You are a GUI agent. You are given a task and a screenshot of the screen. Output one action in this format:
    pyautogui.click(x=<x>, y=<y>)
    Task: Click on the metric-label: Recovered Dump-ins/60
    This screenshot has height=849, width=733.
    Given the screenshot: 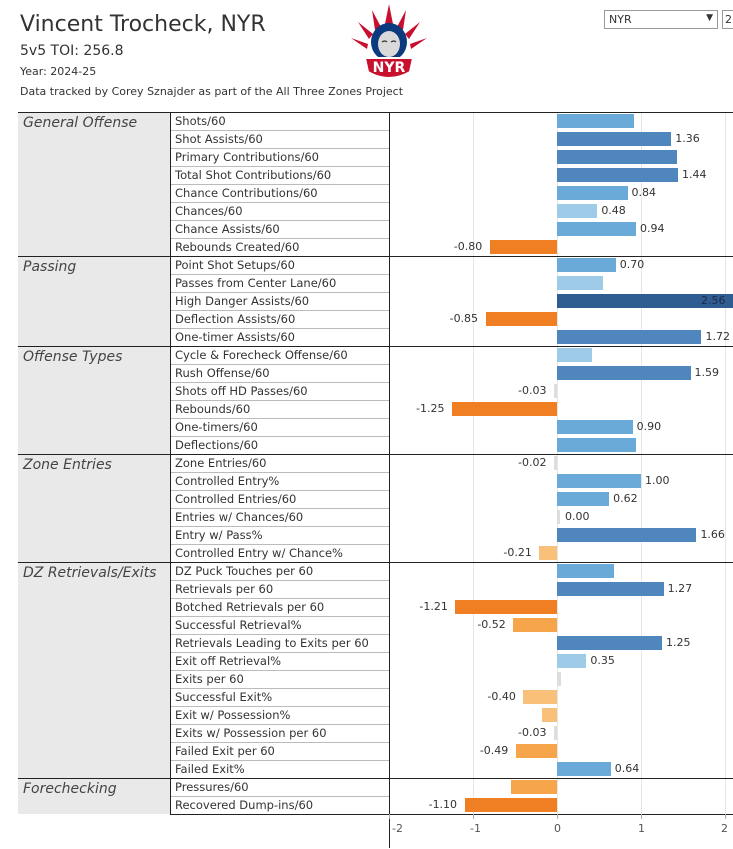 What is the action you would take?
    pyautogui.click(x=279, y=805)
    